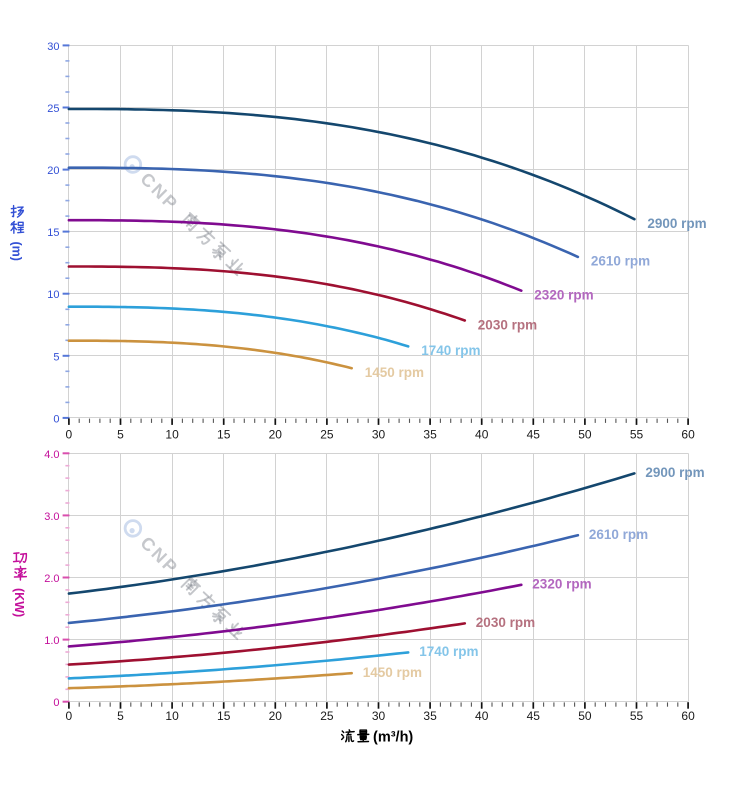 The height and width of the screenshot is (797, 752). What do you see at coordinates (51, 579) in the screenshot?
I see `svg-text: 2.0` at bounding box center [51, 579].